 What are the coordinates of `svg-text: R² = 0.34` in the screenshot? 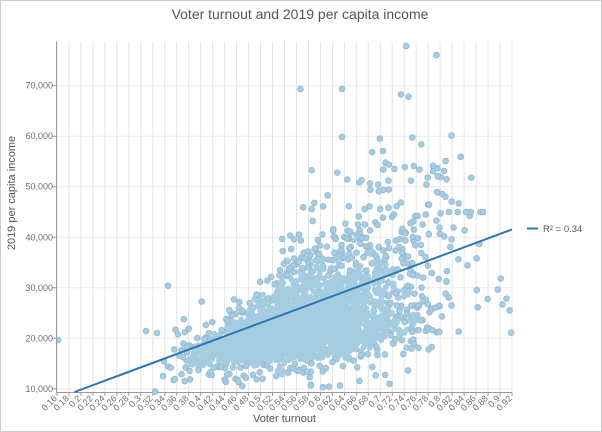 It's located at (562, 229).